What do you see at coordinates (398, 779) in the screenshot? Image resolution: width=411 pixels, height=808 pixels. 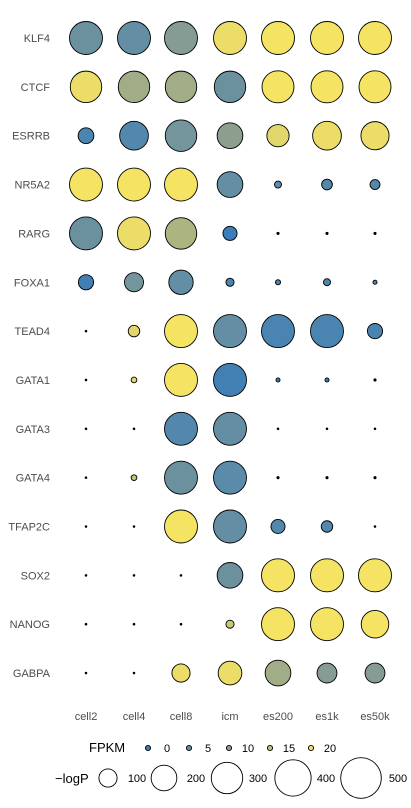 I see `size-legend-label: 500` at bounding box center [398, 779].